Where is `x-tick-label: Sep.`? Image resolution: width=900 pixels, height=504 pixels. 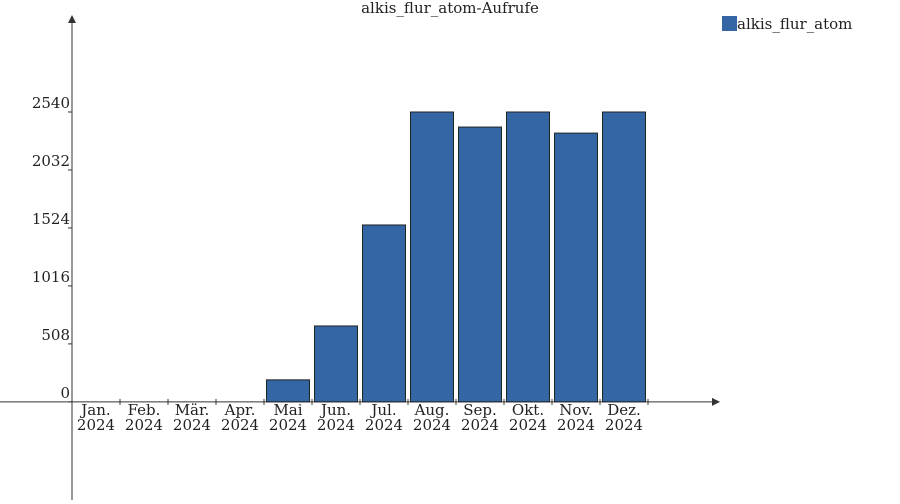
x-tick-label: Sep. is located at coordinates (480, 410).